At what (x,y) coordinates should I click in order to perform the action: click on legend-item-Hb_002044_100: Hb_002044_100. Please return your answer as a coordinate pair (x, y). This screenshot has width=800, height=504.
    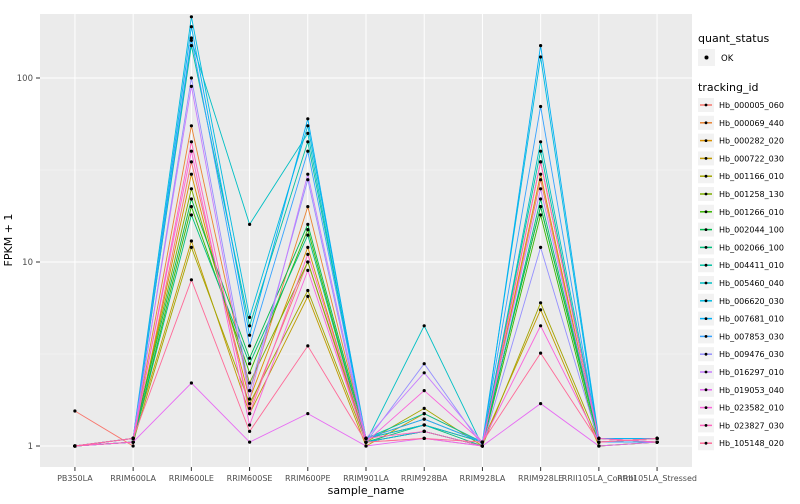
    Looking at the image, I should click on (741, 229).